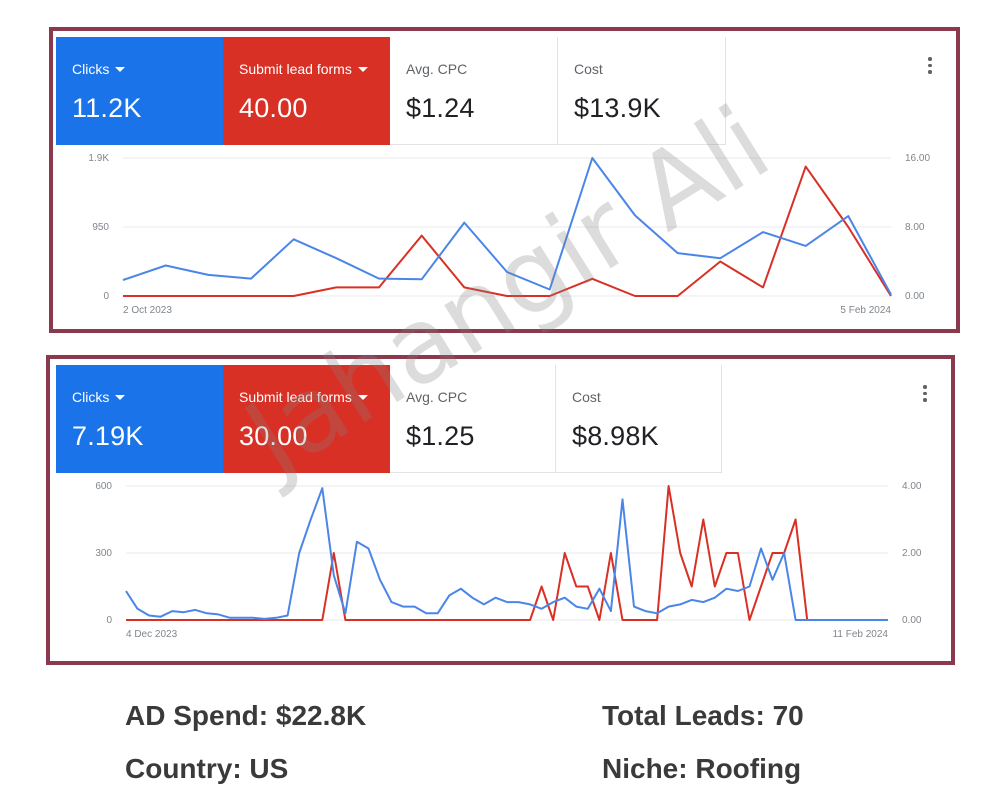  Describe the element at coordinates (642, 91) in the screenshot. I see `metric-card-cost: Cost $13.9K` at that location.